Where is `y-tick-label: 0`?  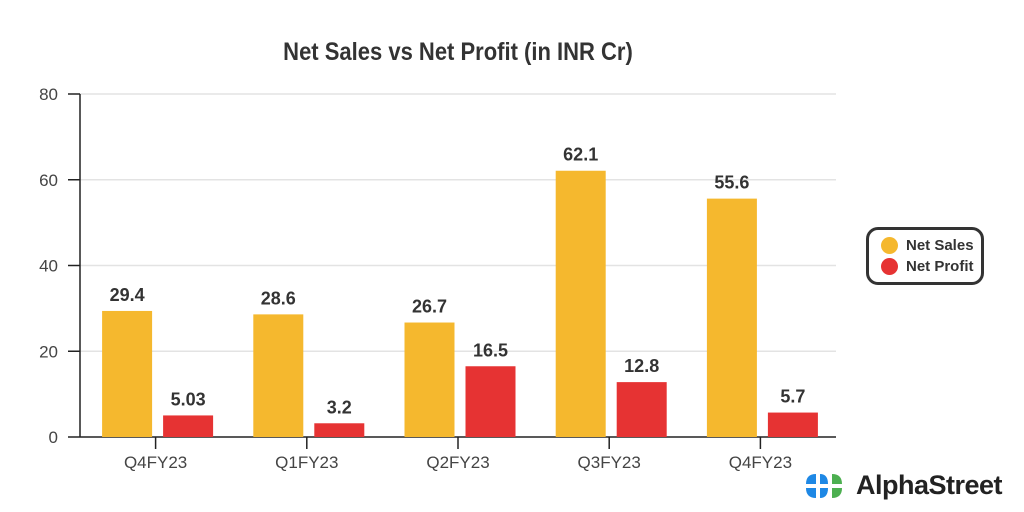
y-tick-label: 0 is located at coordinates (53, 437).